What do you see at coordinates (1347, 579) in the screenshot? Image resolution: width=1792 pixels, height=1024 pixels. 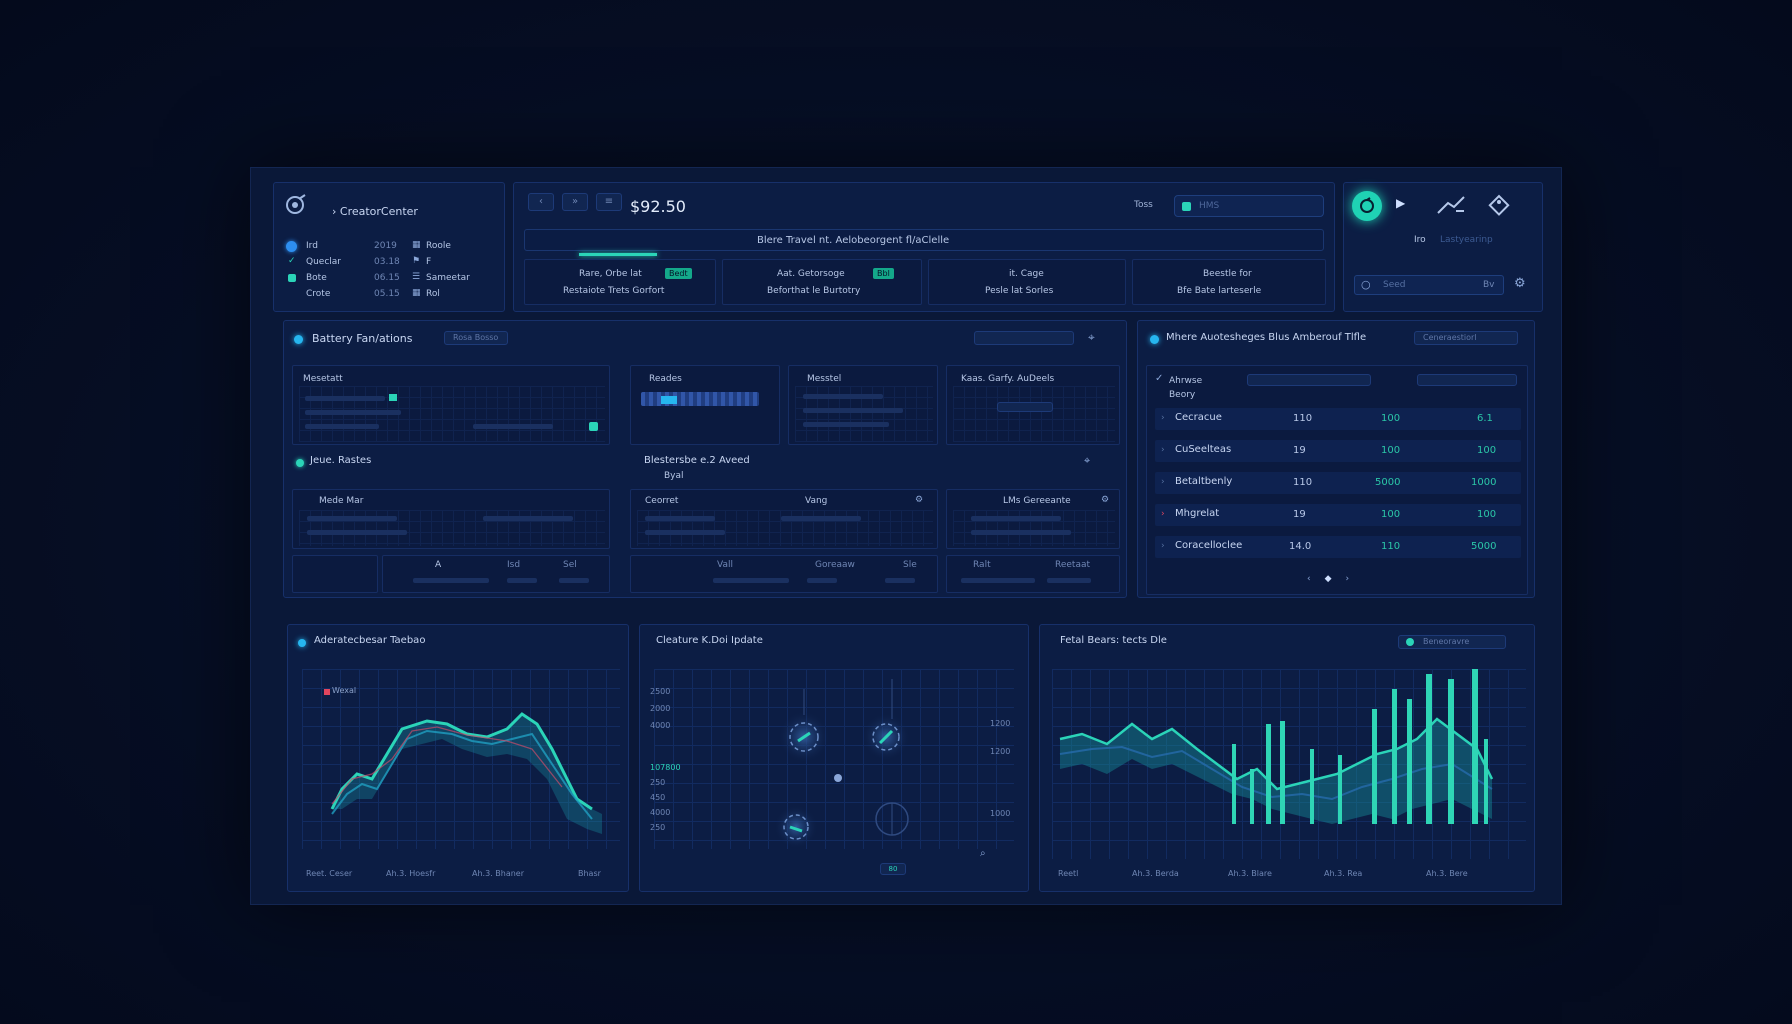 I see `pager-next-button: ›` at bounding box center [1347, 579].